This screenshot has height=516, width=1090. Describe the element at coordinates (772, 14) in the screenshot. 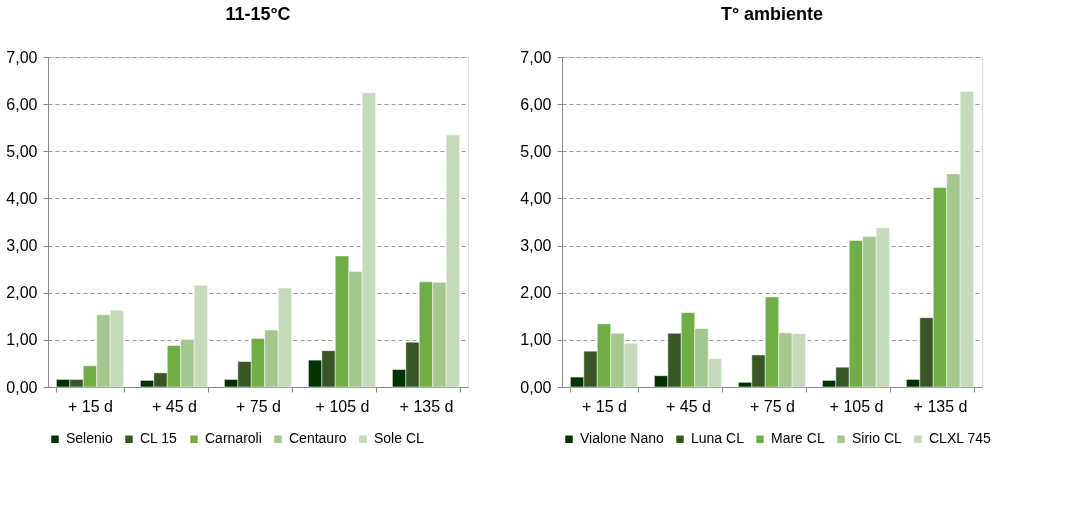

I see `chart-title: T° ambiente` at that location.